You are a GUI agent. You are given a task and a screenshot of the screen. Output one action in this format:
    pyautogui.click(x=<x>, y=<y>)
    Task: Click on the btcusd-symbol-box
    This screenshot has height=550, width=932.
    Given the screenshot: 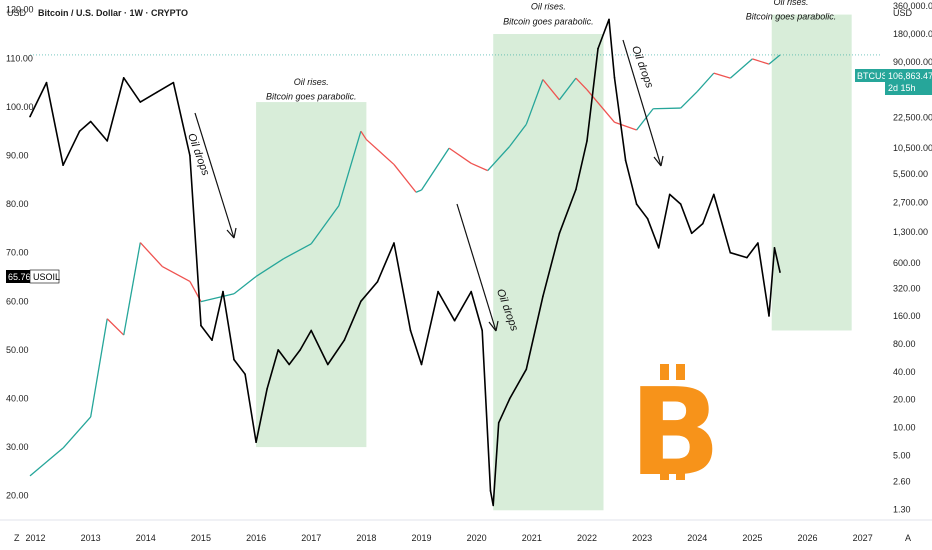 What is the action you would take?
    pyautogui.click(x=870, y=75)
    